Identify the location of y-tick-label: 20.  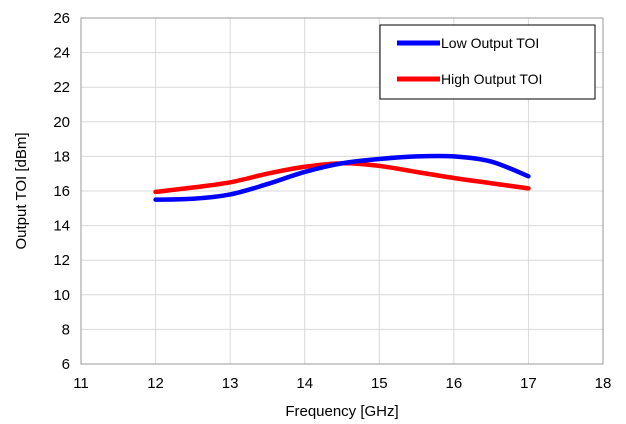
(61, 122).